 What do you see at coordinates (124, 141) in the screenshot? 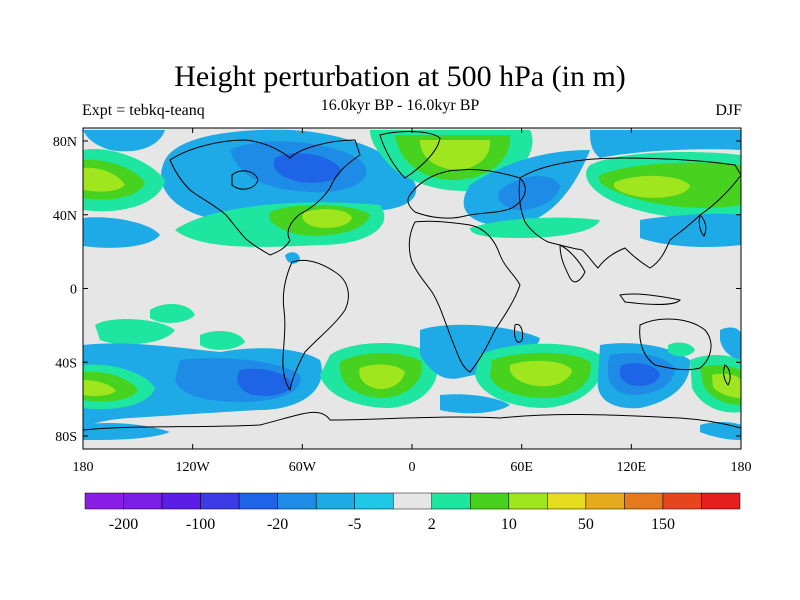
I see `contour-negative-pacific-left` at bounding box center [124, 141].